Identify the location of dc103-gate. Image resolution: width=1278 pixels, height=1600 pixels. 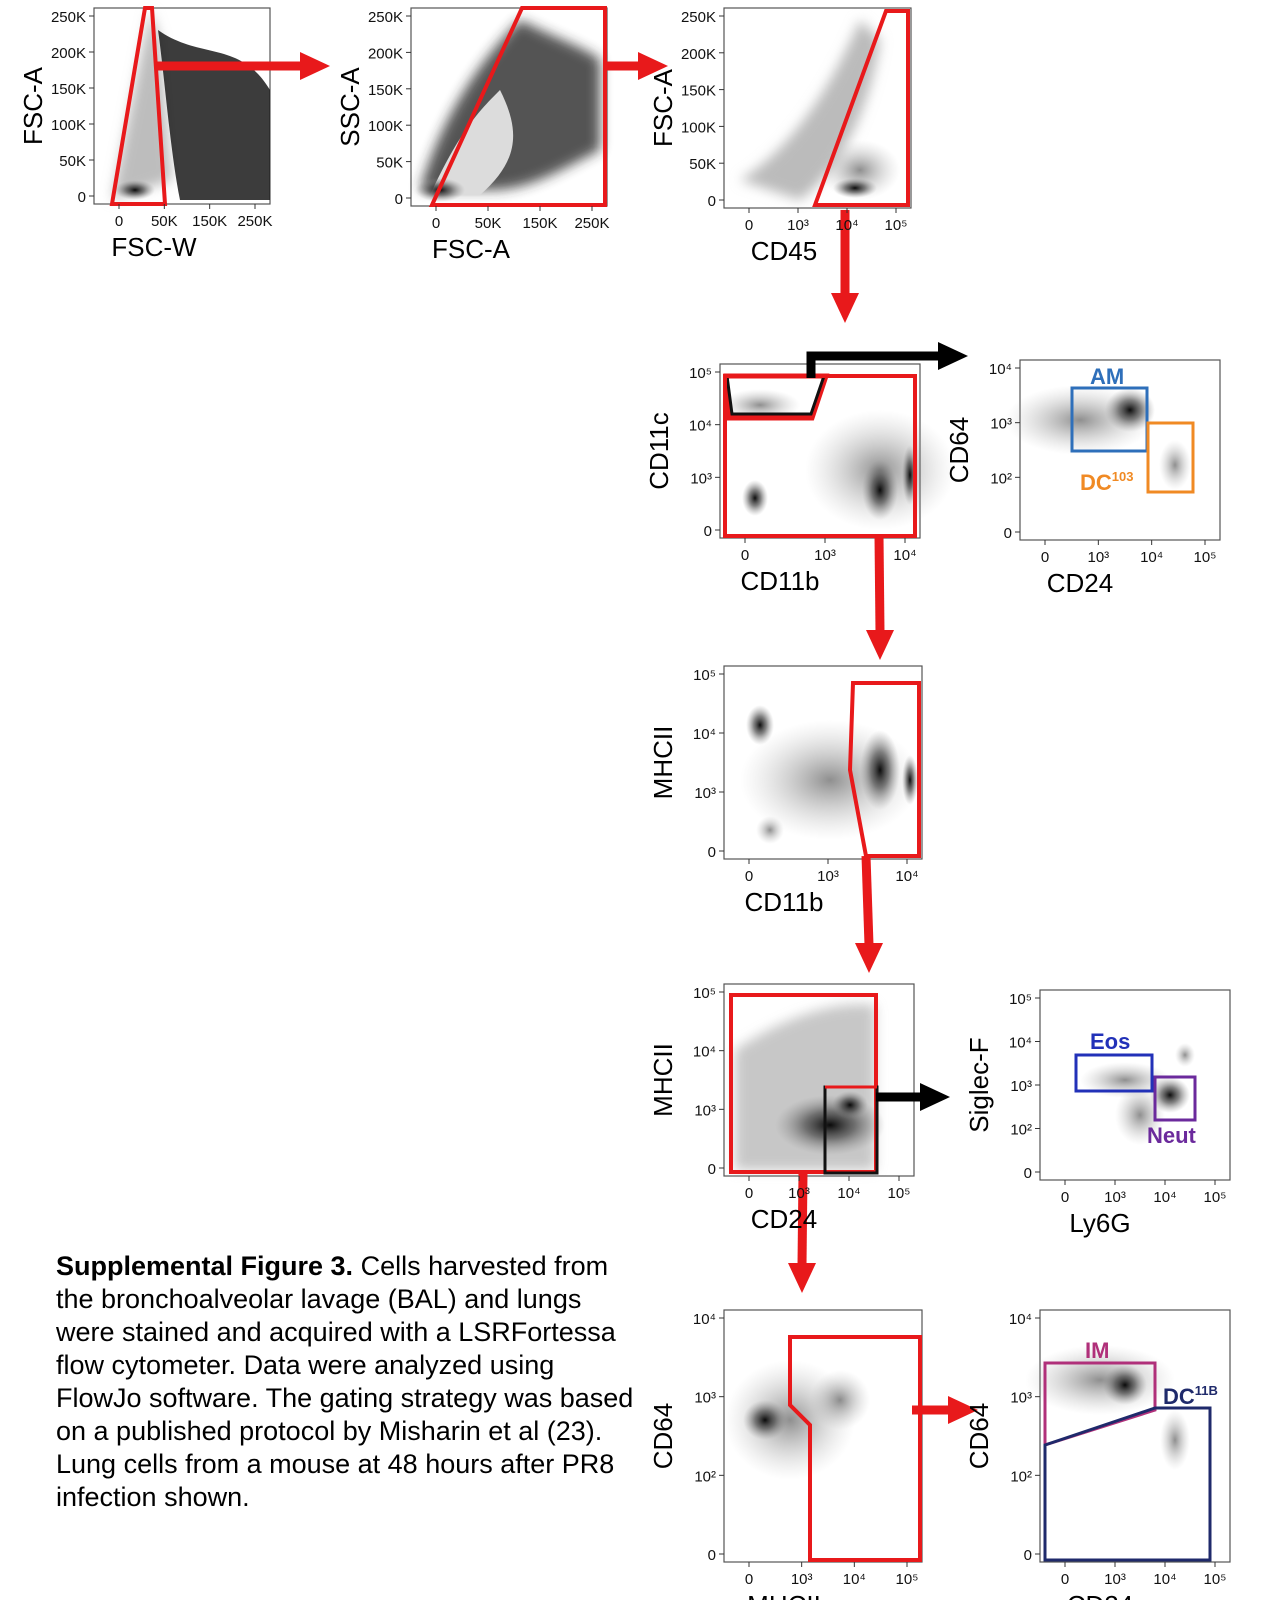
(1170, 457).